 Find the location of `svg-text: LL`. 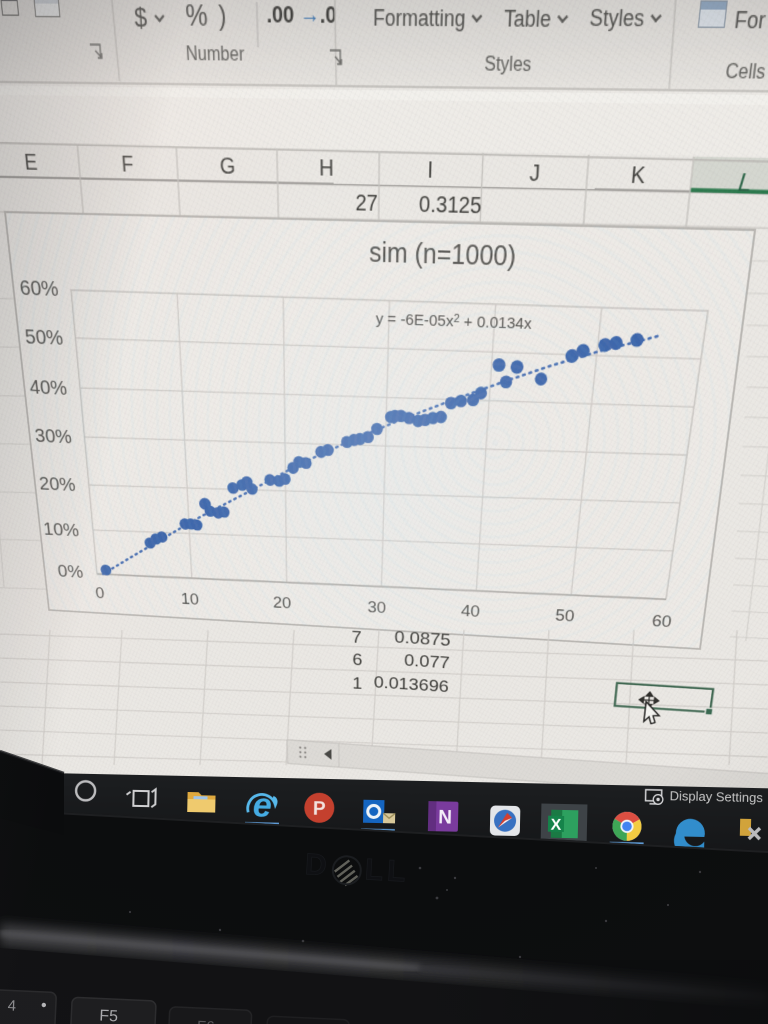

svg-text: LL is located at coordinates (387, 870).